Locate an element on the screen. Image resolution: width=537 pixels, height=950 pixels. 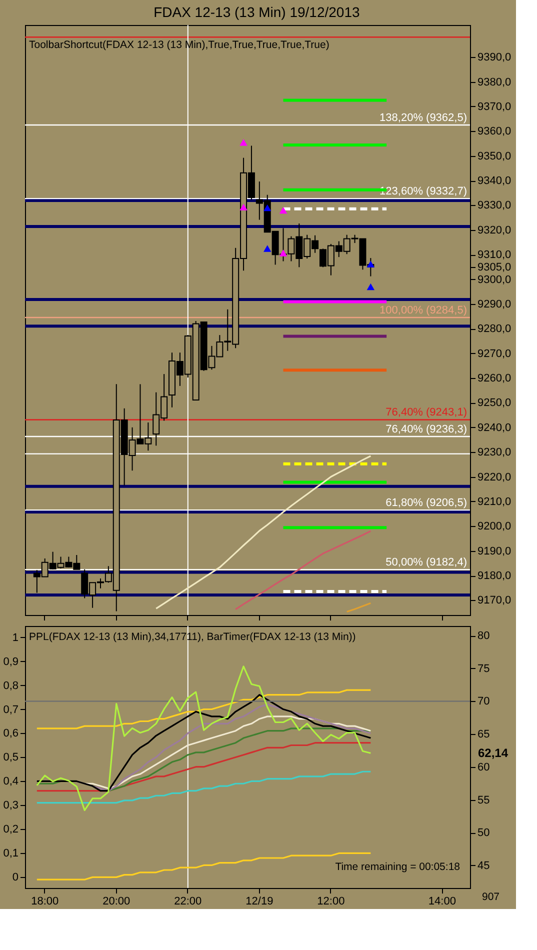
y-tick-label: 9305,0 is located at coordinates (495, 267).